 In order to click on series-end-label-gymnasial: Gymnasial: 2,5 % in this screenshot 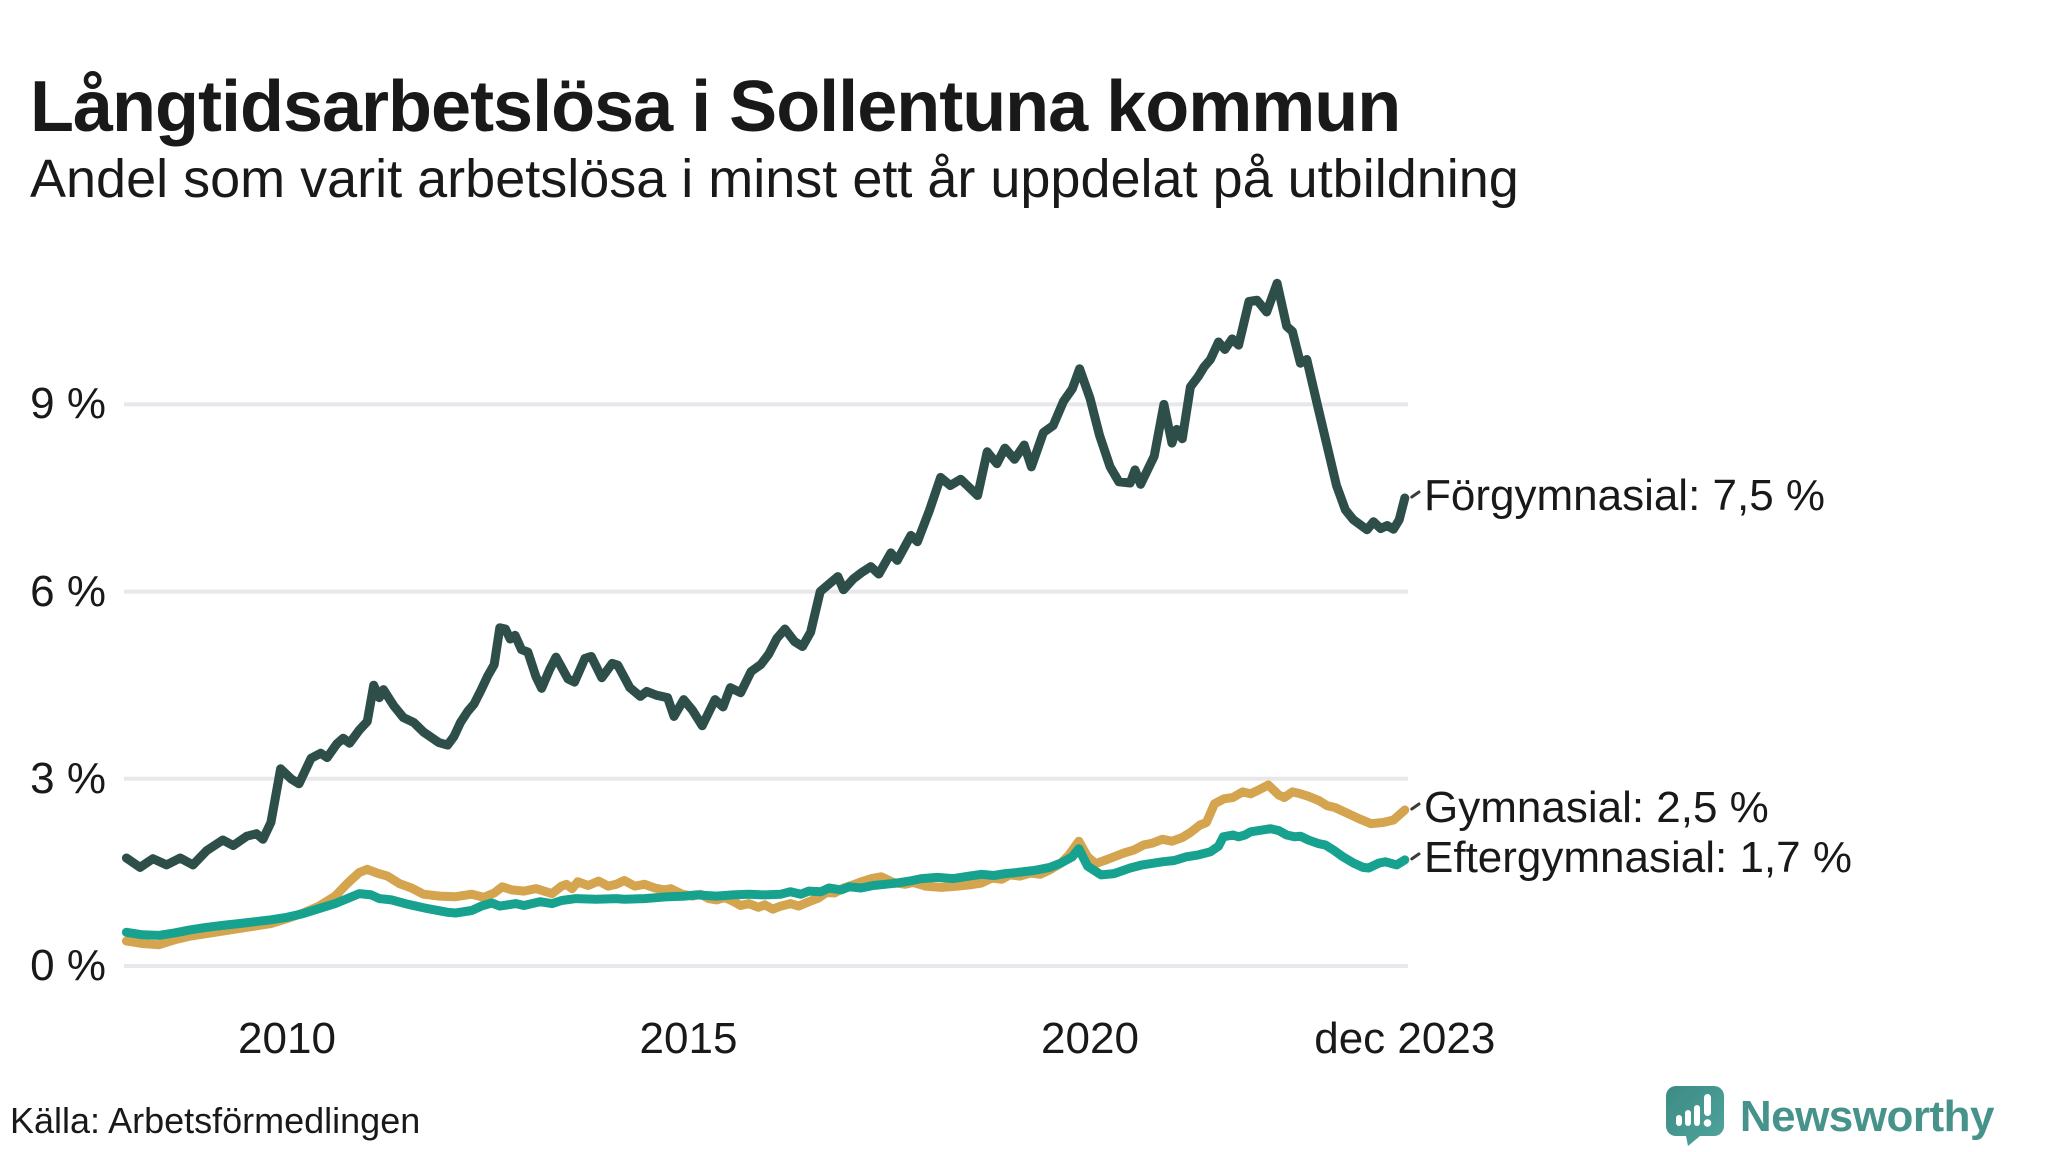, I will do `click(1596, 807)`.